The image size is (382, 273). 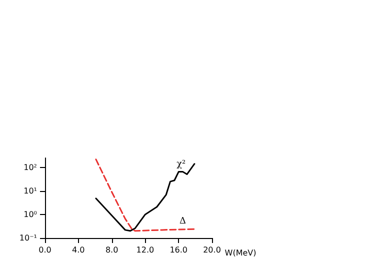 I want to click on x-axis-title: W(MeV), so click(x=240, y=253).